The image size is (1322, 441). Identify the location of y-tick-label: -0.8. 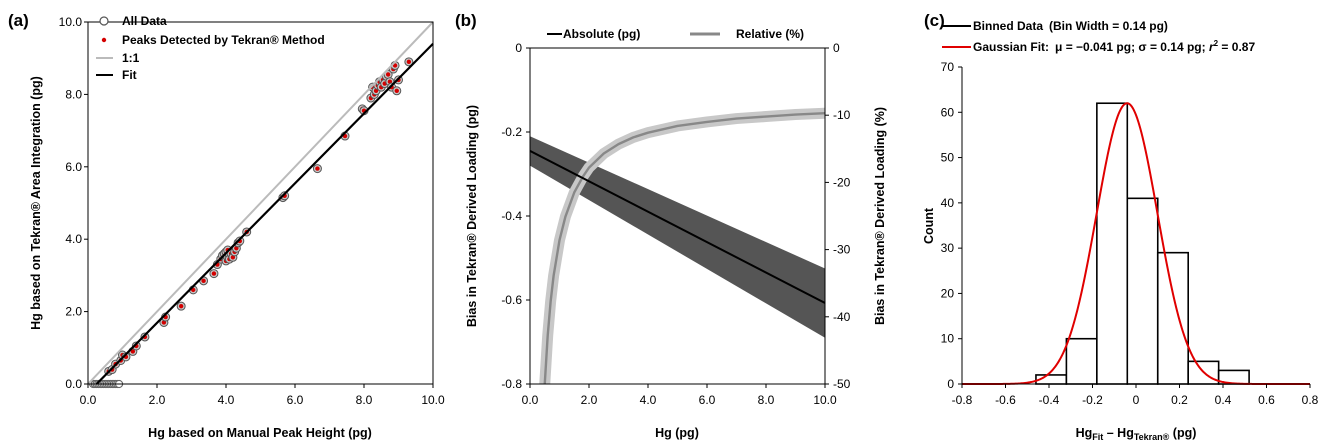
(511, 384).